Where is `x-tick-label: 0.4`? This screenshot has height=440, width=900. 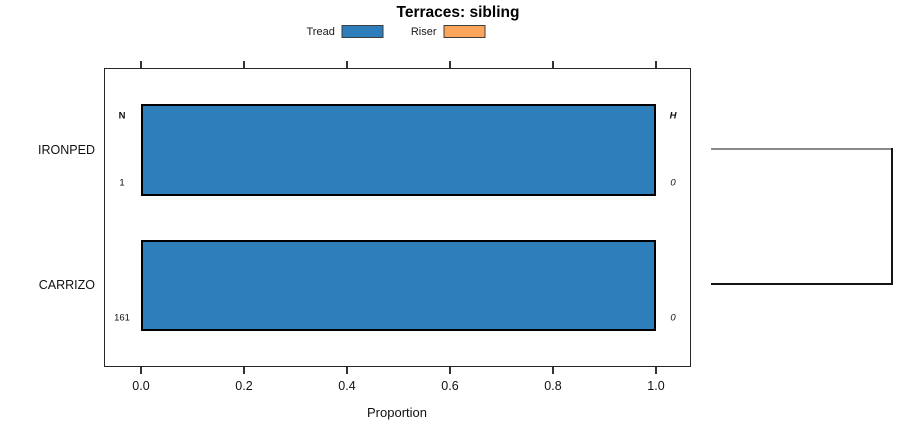 x-tick-label: 0.4 is located at coordinates (347, 386).